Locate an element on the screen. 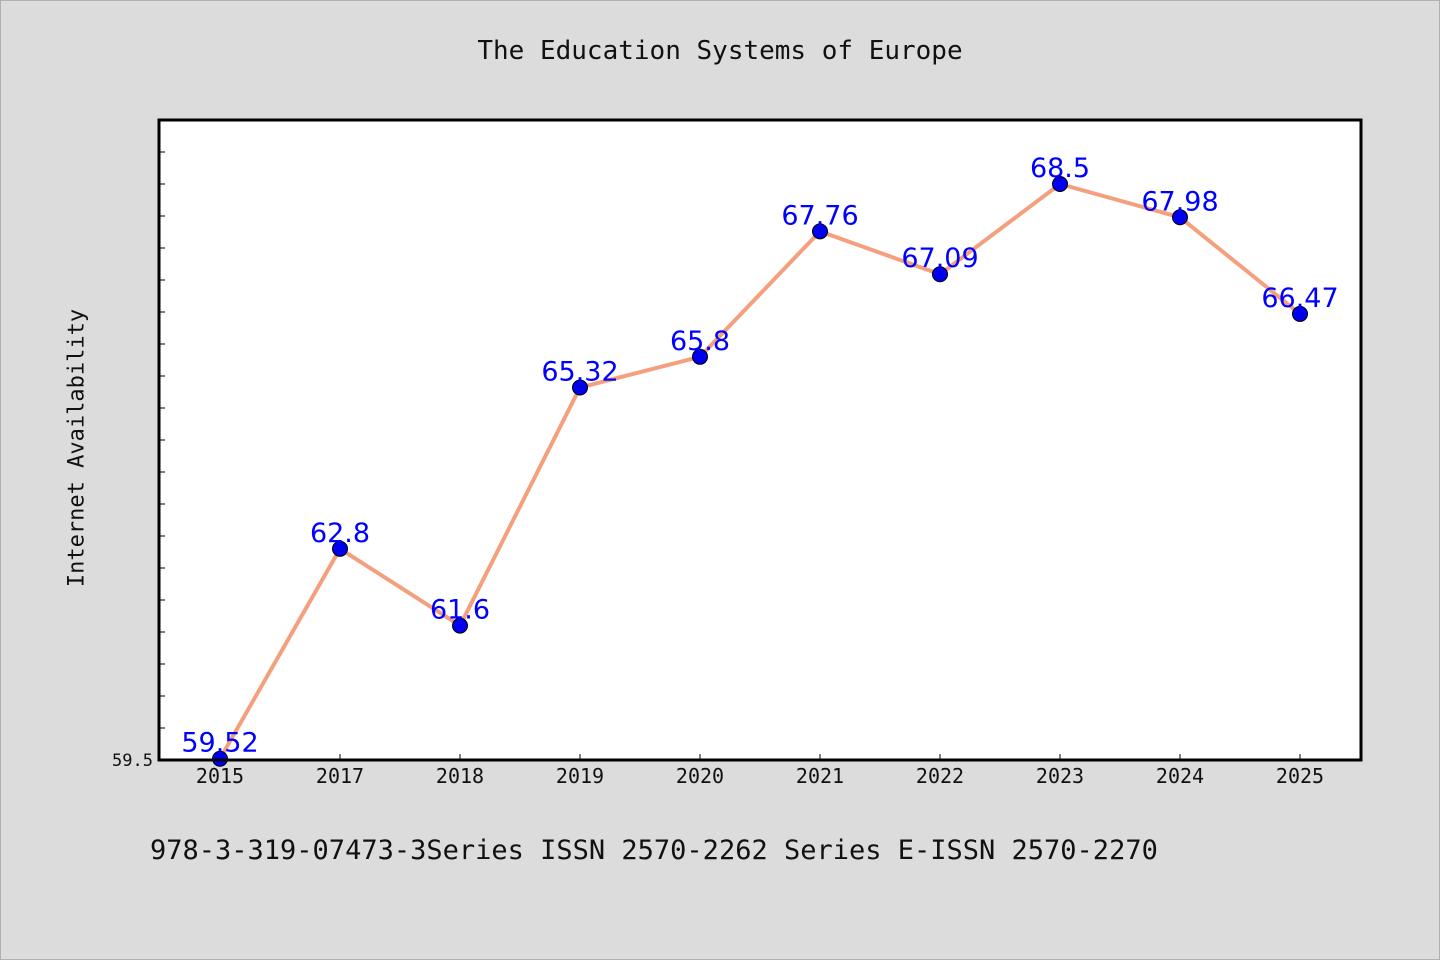 This screenshot has height=960, width=1440. y-tick-label: 59.5 is located at coordinates (132, 761).